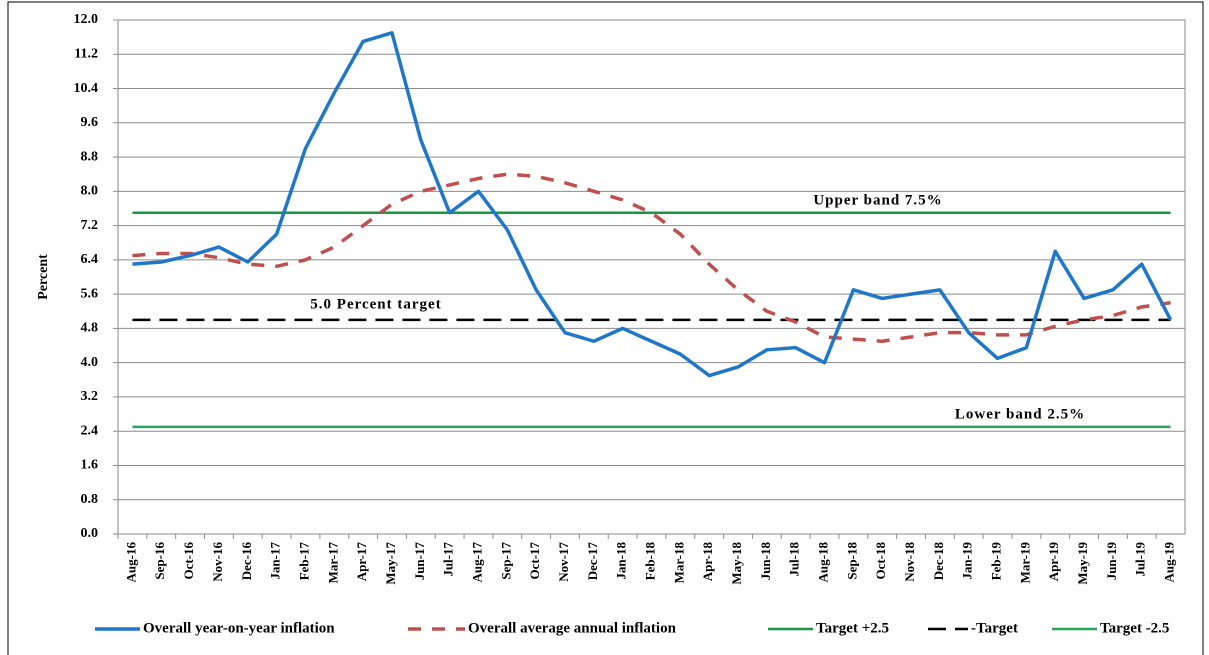  I want to click on y-tick-label: 0.8, so click(90, 499).